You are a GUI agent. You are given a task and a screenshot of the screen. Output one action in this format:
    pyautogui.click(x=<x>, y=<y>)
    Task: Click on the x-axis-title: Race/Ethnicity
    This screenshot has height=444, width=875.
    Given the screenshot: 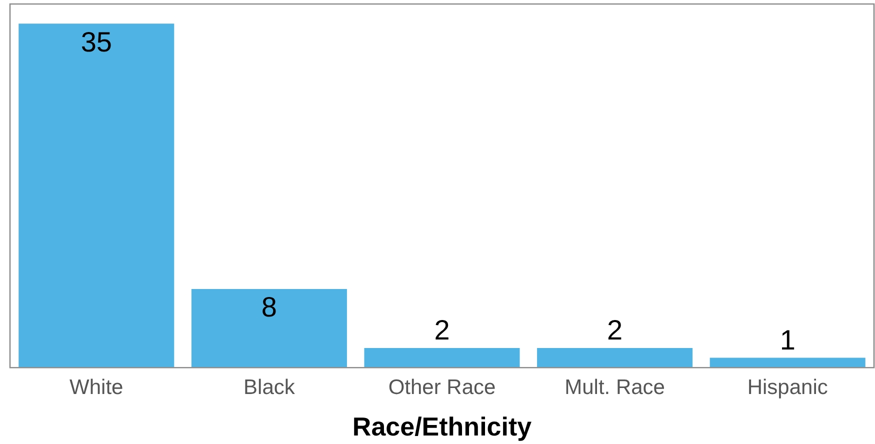 What is the action you would take?
    pyautogui.click(x=442, y=427)
    